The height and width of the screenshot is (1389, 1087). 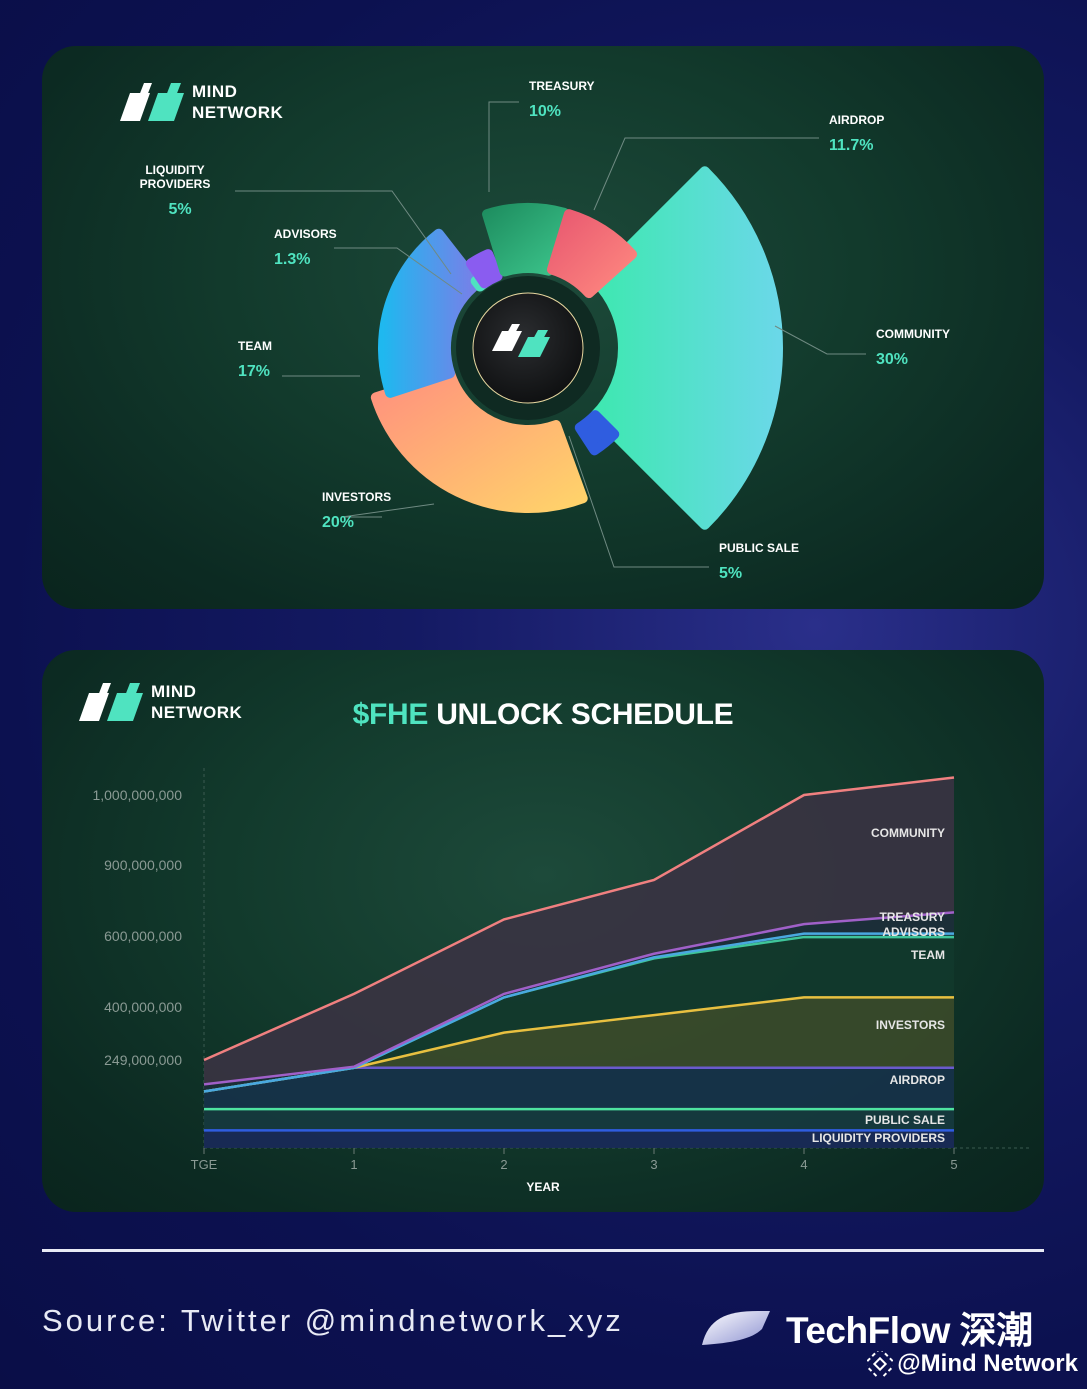 I want to click on techflow-brand: TechFlow 深潮, so click(x=867, y=1327).